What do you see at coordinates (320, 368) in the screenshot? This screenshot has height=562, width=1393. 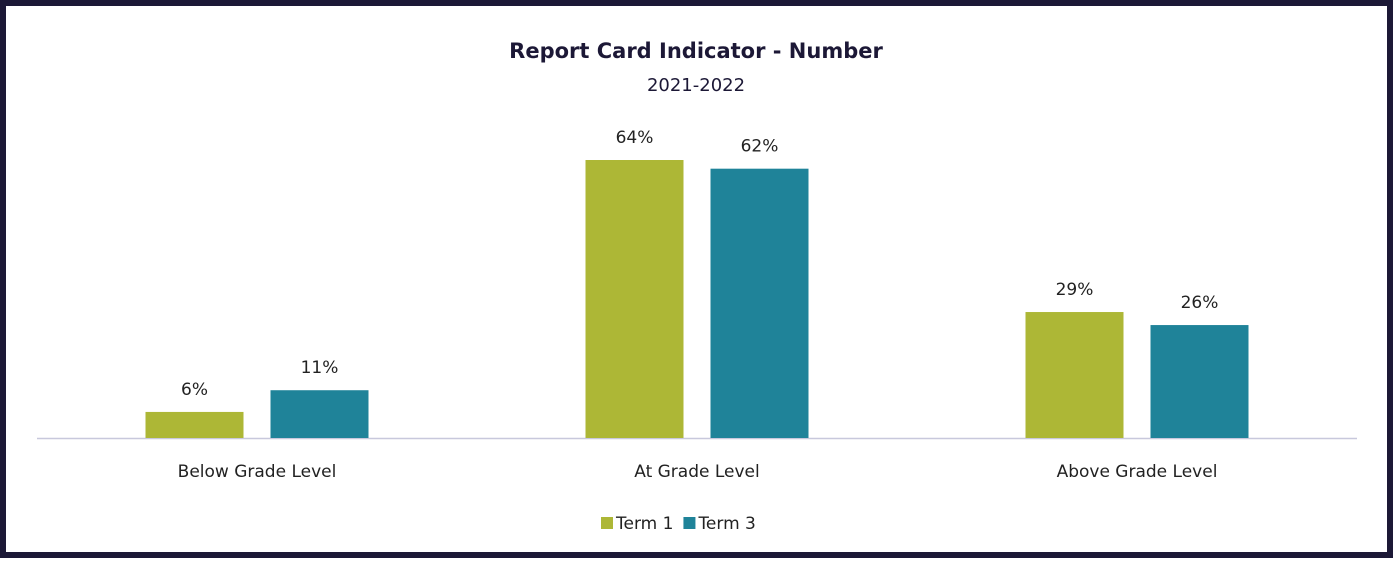 I see `data-label: 11%` at bounding box center [320, 368].